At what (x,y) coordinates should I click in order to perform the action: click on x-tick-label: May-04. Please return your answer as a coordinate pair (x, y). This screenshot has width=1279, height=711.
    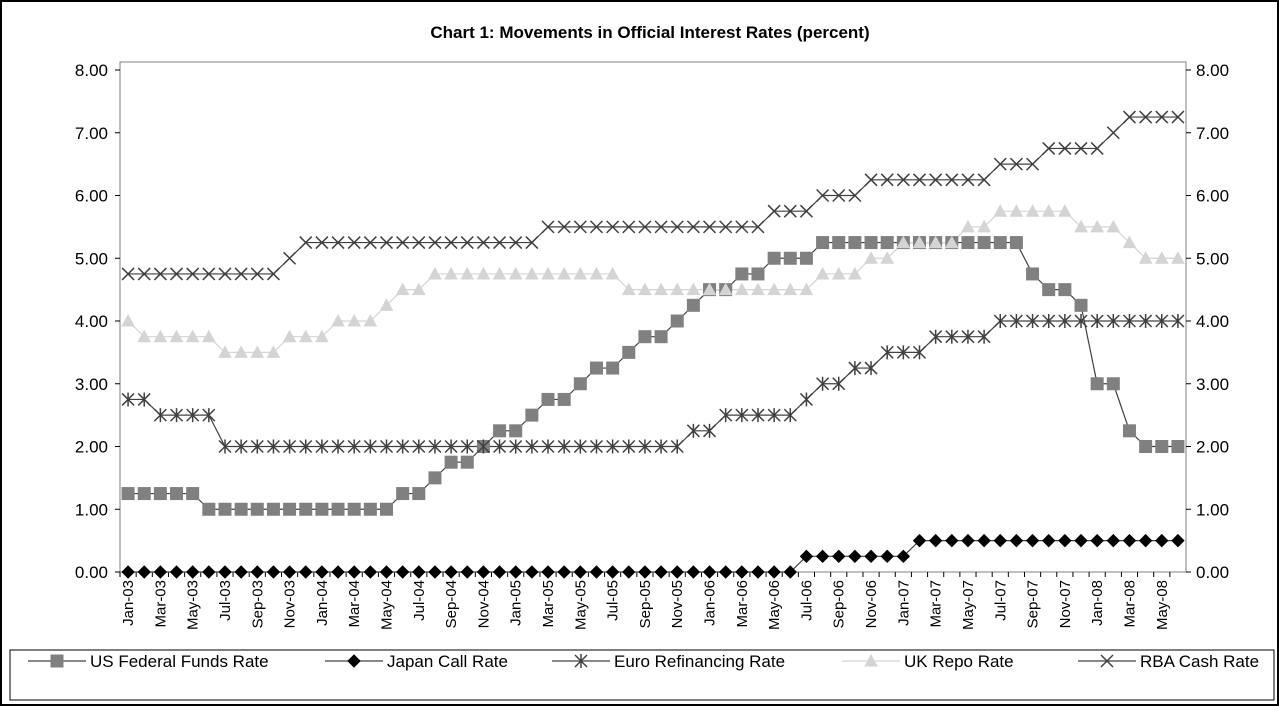
    Looking at the image, I should click on (387, 605).